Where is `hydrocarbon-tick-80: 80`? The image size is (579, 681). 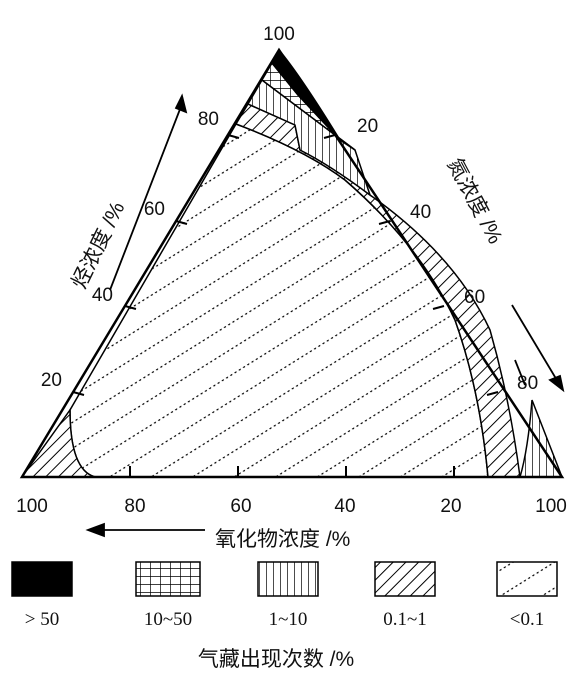
hydrocarbon-tick-80: 80 is located at coordinates (208, 119).